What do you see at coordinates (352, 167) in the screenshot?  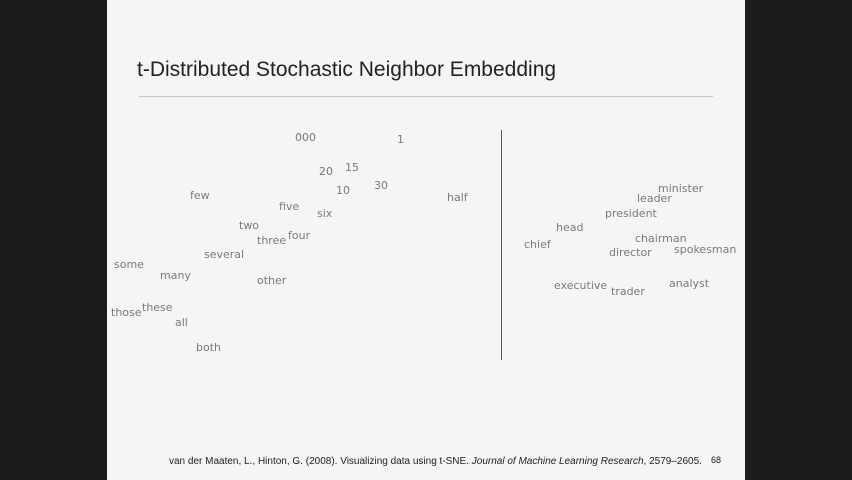 I see `embedding-word: 15` at bounding box center [352, 167].